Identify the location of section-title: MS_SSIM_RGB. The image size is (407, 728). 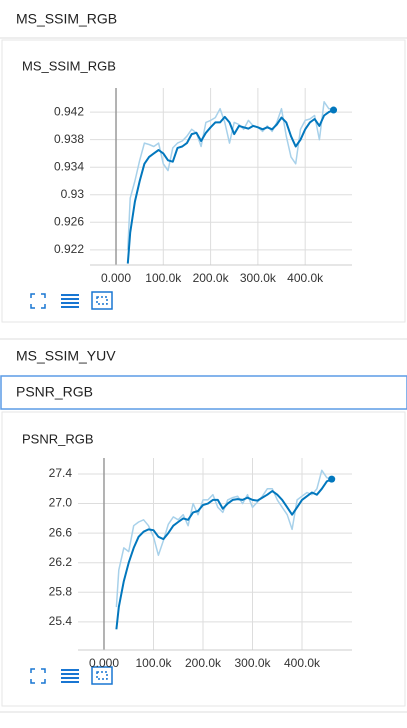
(66, 19).